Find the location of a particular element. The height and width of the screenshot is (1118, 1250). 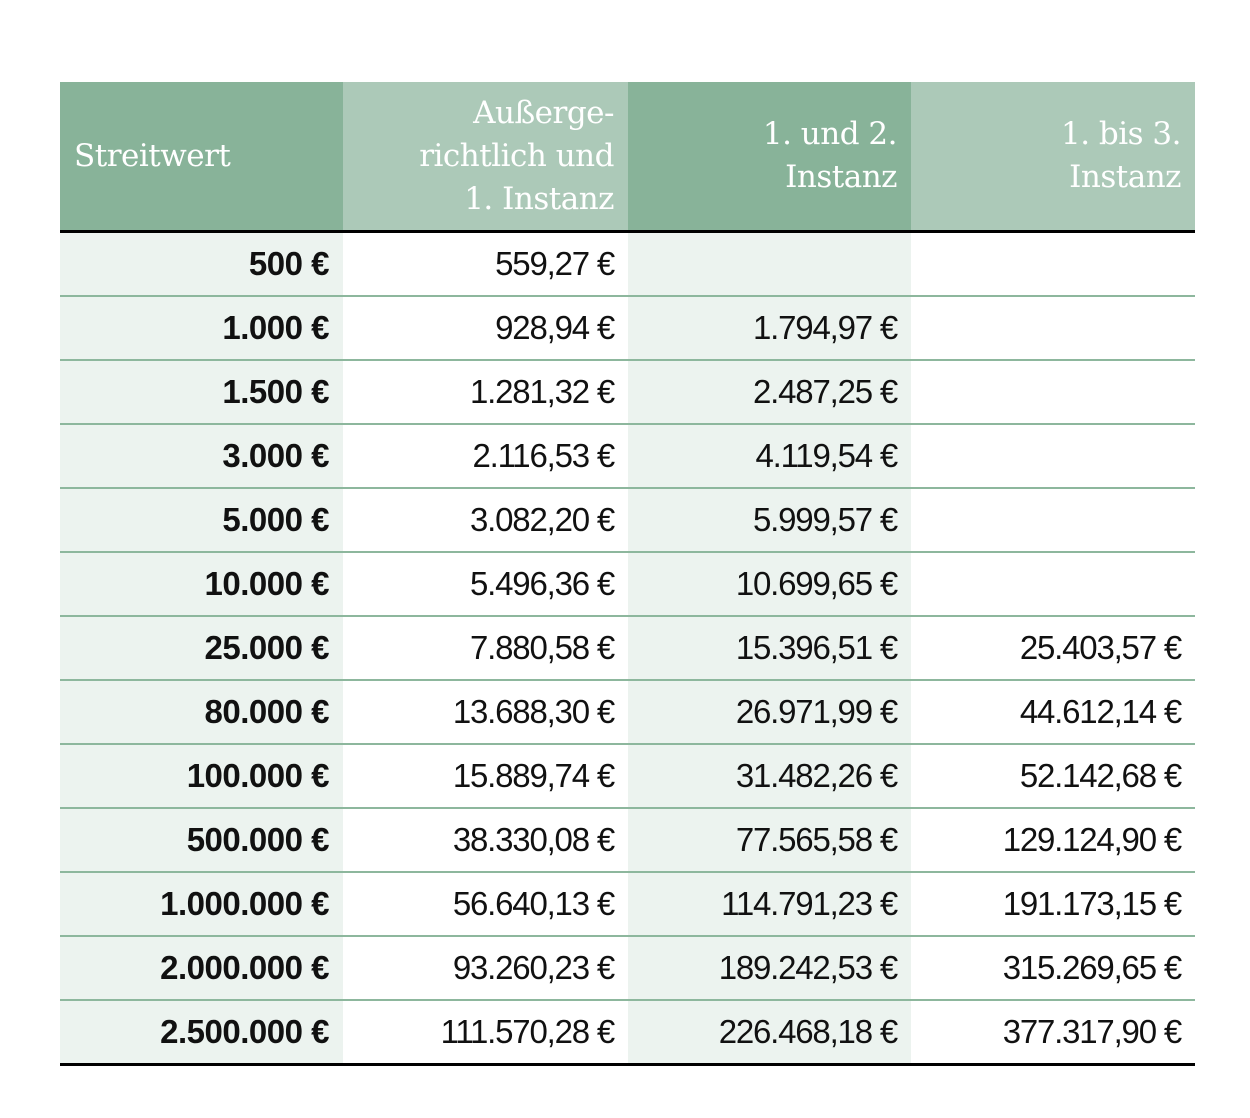

aussergerichtlich-cell: 111.570,28 € is located at coordinates (485, 1033).